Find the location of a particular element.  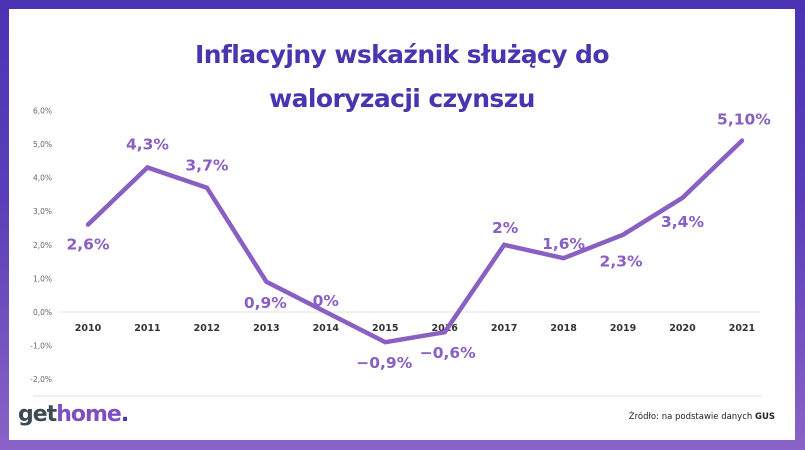

y-tick-label: 2,0% is located at coordinates (42, 245).